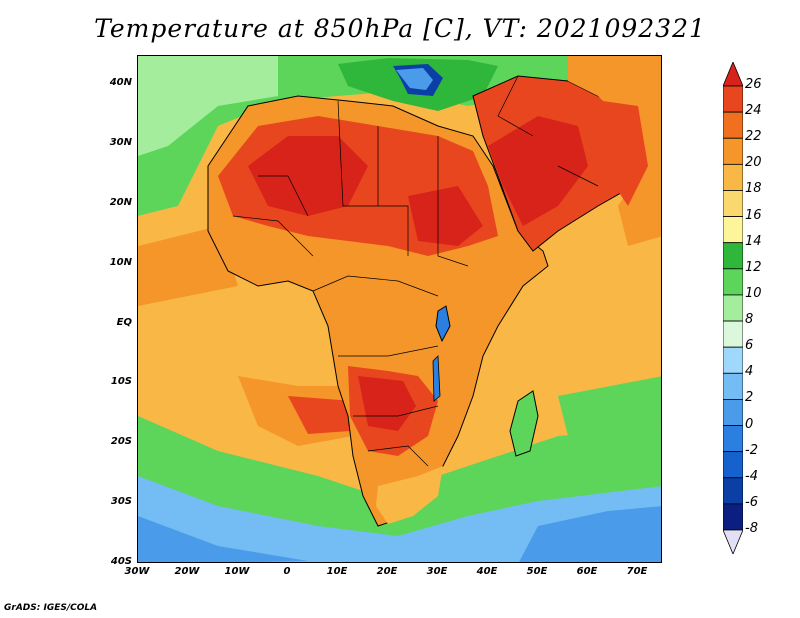  I want to click on colorbar-label: -4, so click(751, 476).